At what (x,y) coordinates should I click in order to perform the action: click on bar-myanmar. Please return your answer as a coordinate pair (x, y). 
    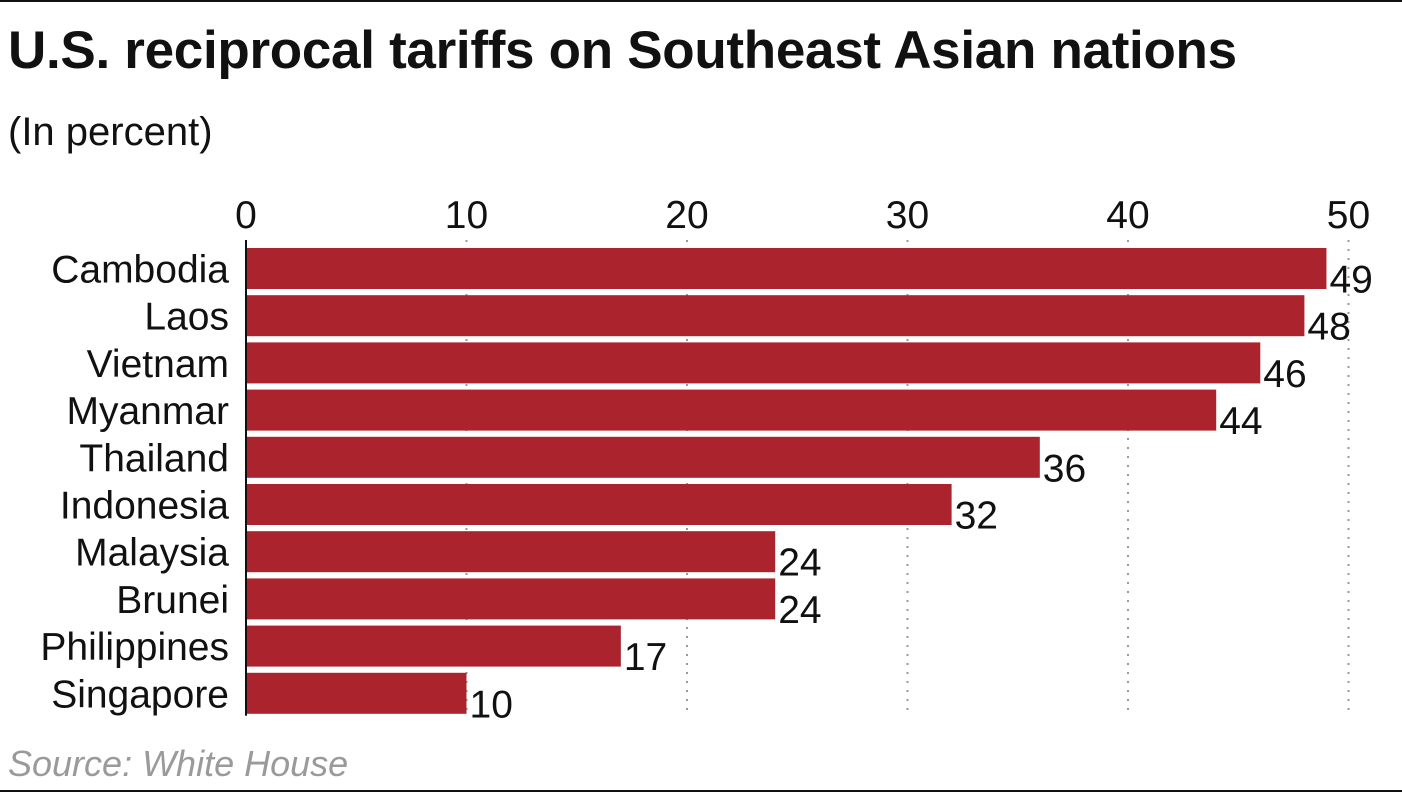
    Looking at the image, I should click on (731, 410).